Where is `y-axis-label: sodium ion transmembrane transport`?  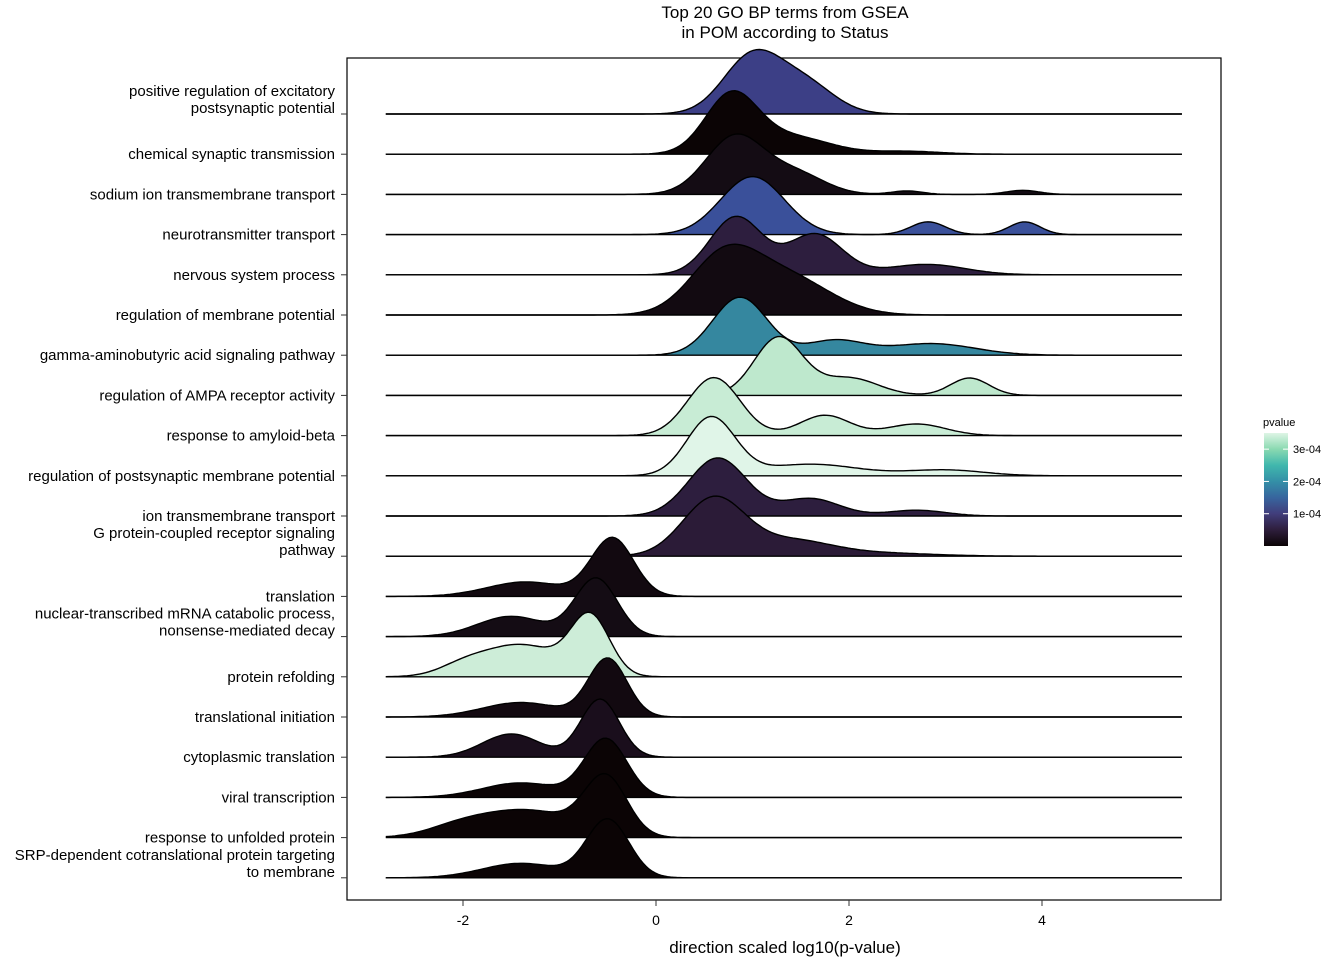 y-axis-label: sodium ion transmembrane transport is located at coordinates (213, 194).